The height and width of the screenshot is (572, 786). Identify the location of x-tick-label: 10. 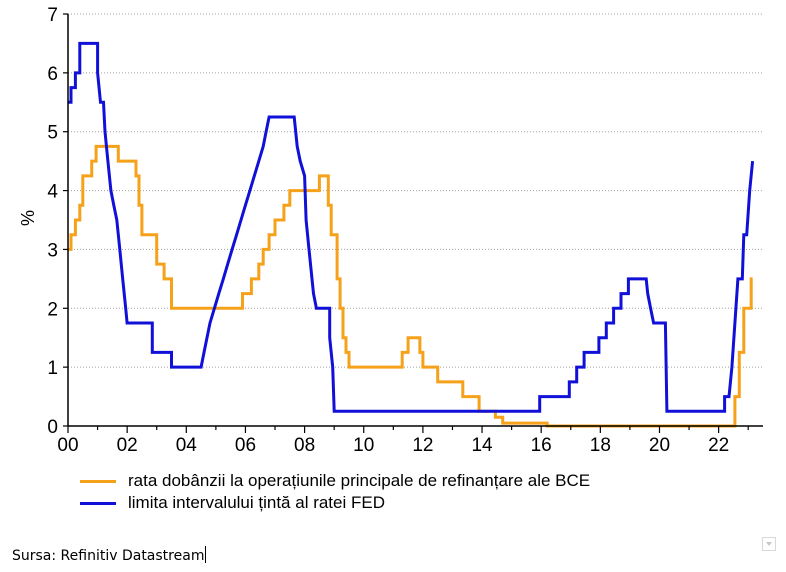
(363, 445).